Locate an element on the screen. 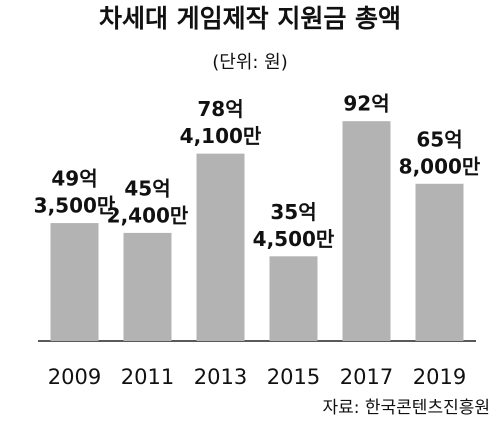 This screenshot has width=500, height=422. value-label: 49억 is located at coordinates (74, 179).